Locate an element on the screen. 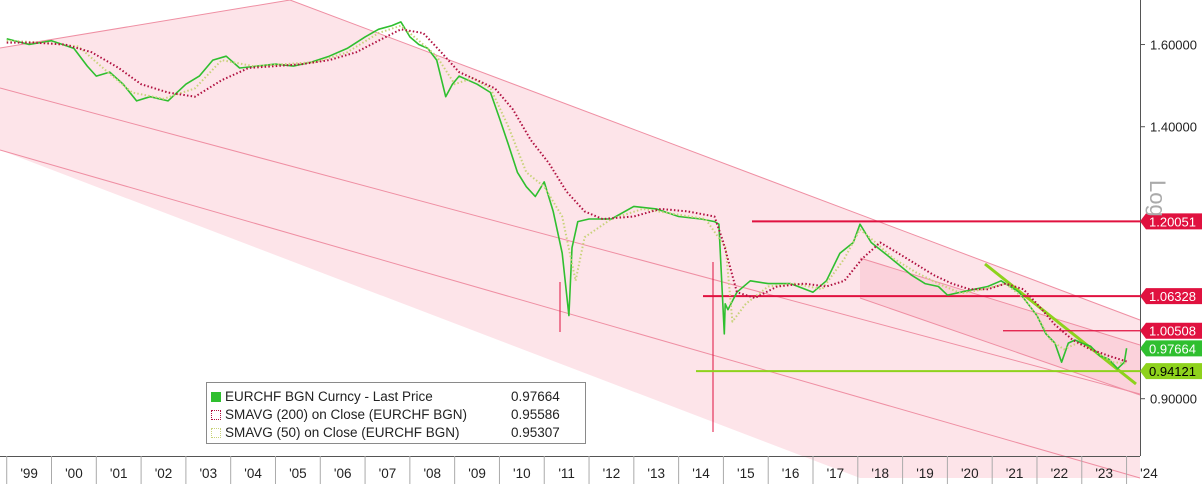  x-tick-label: '12 is located at coordinates (612, 473).